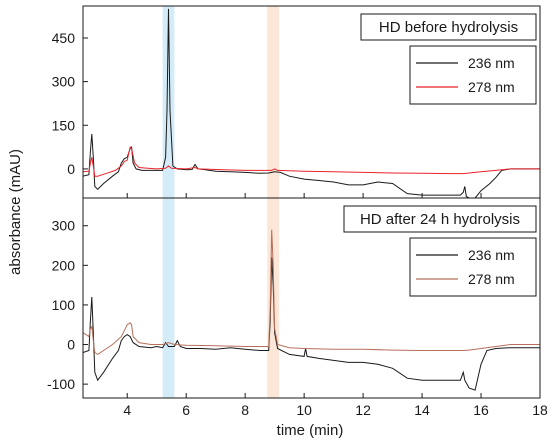  What do you see at coordinates (491, 63) in the screenshot?
I see `legend-label-panel1-1: 236 nm` at bounding box center [491, 63].